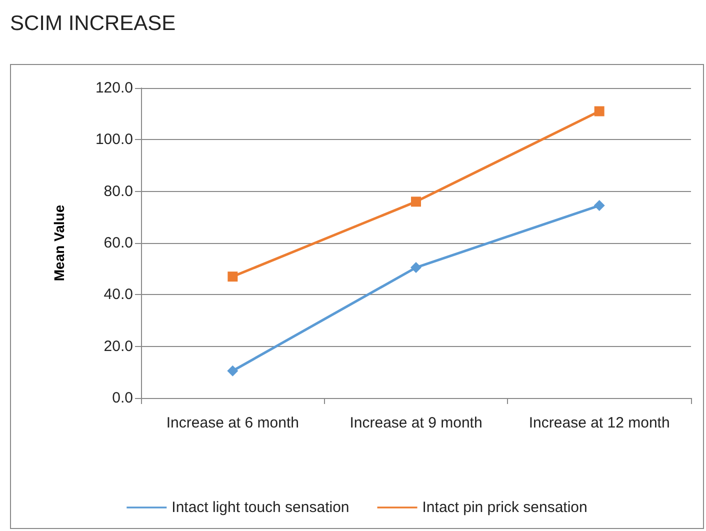 The image size is (706, 531). What do you see at coordinates (232, 423) in the screenshot?
I see `x-tick-label: Increase at 6 month` at bounding box center [232, 423].